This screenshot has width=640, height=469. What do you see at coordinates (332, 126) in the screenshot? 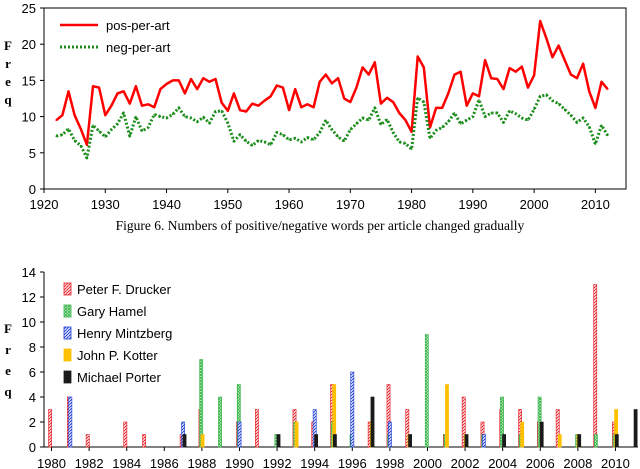
I see `series-line-neg-per-art` at bounding box center [332, 126].